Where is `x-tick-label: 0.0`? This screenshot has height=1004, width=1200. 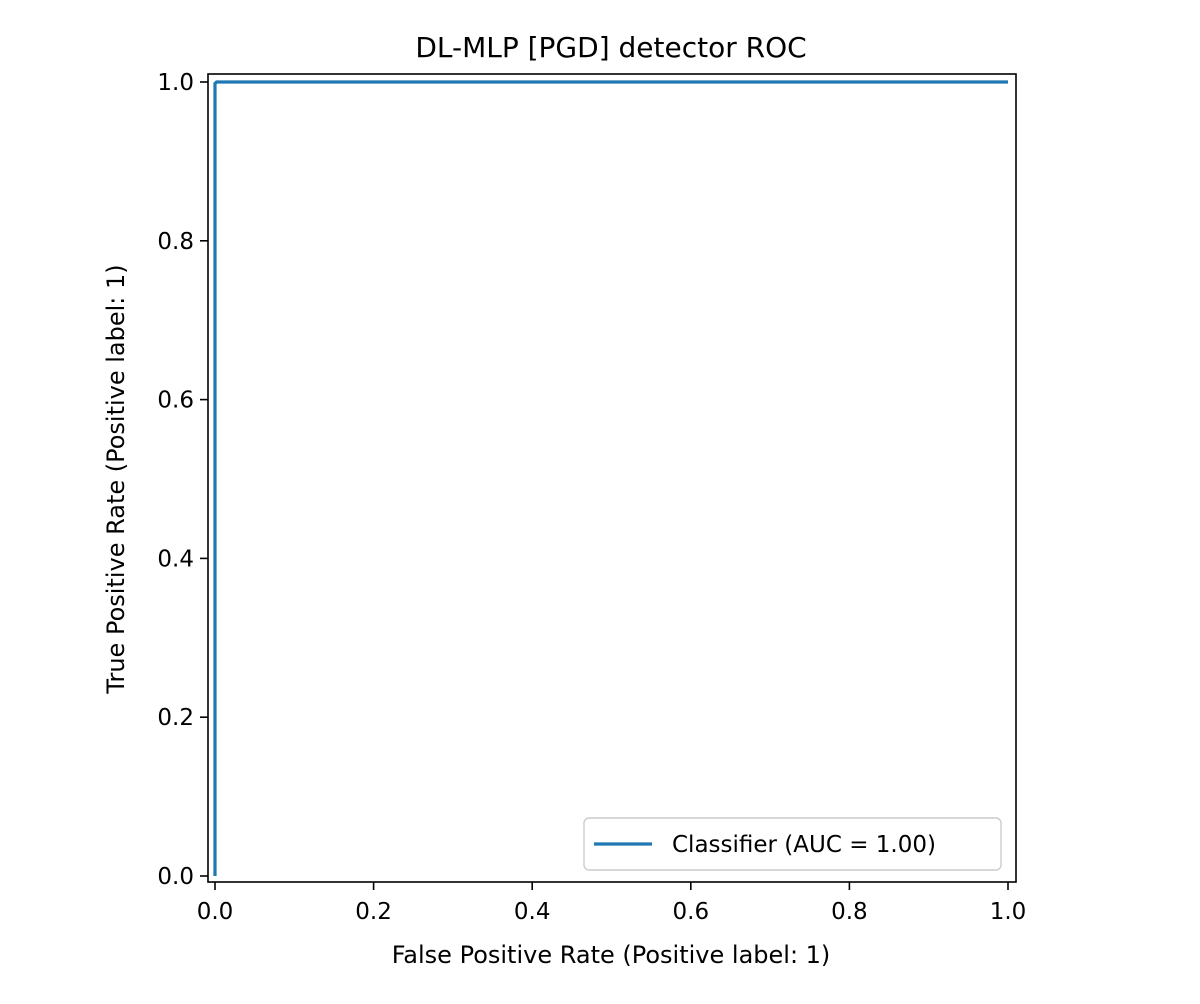
x-tick-label: 0.0 is located at coordinates (215, 912).